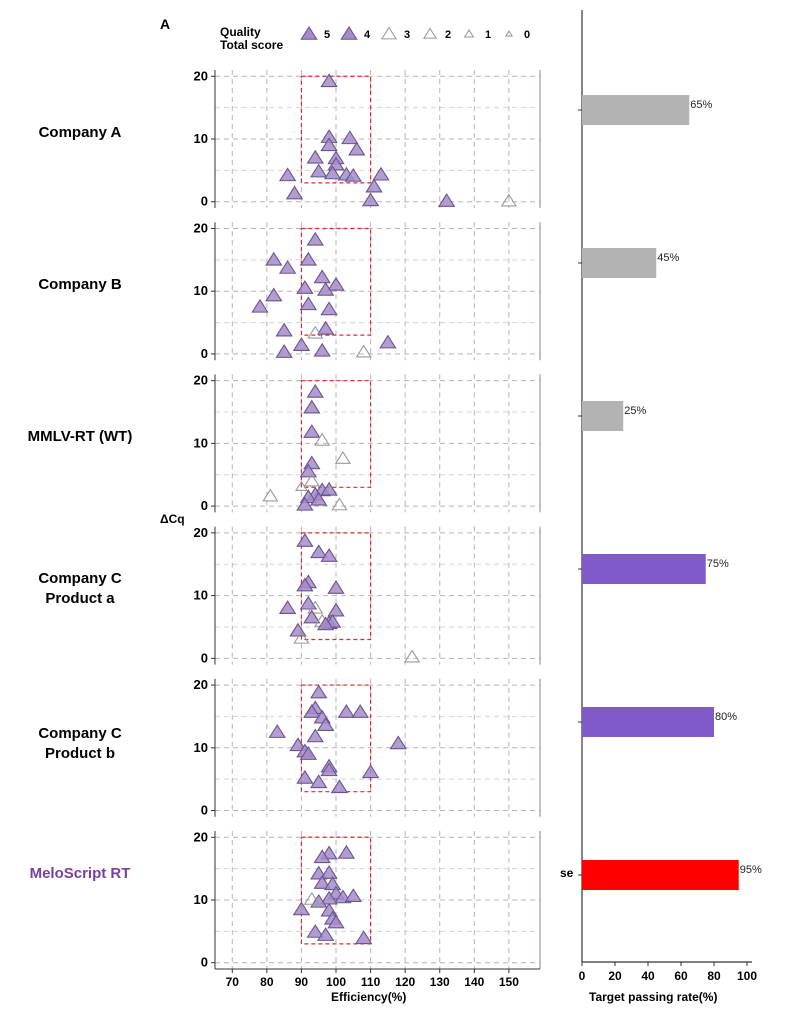 This screenshot has width=791, height=1032. What do you see at coordinates (567, 873) in the screenshot?
I see `cut-off-category-label: se` at bounding box center [567, 873].